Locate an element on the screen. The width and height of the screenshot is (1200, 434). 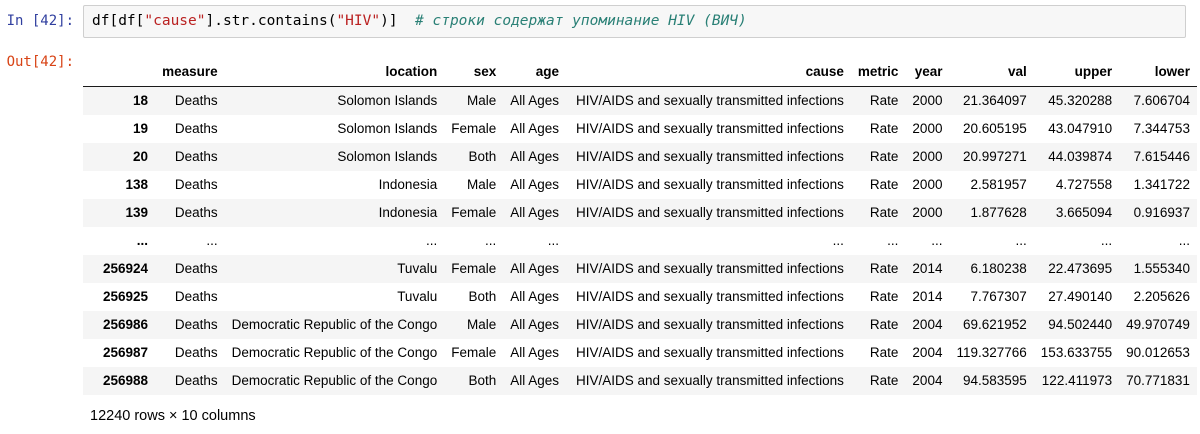
cell-lower: 1.555340 is located at coordinates (1161, 268).